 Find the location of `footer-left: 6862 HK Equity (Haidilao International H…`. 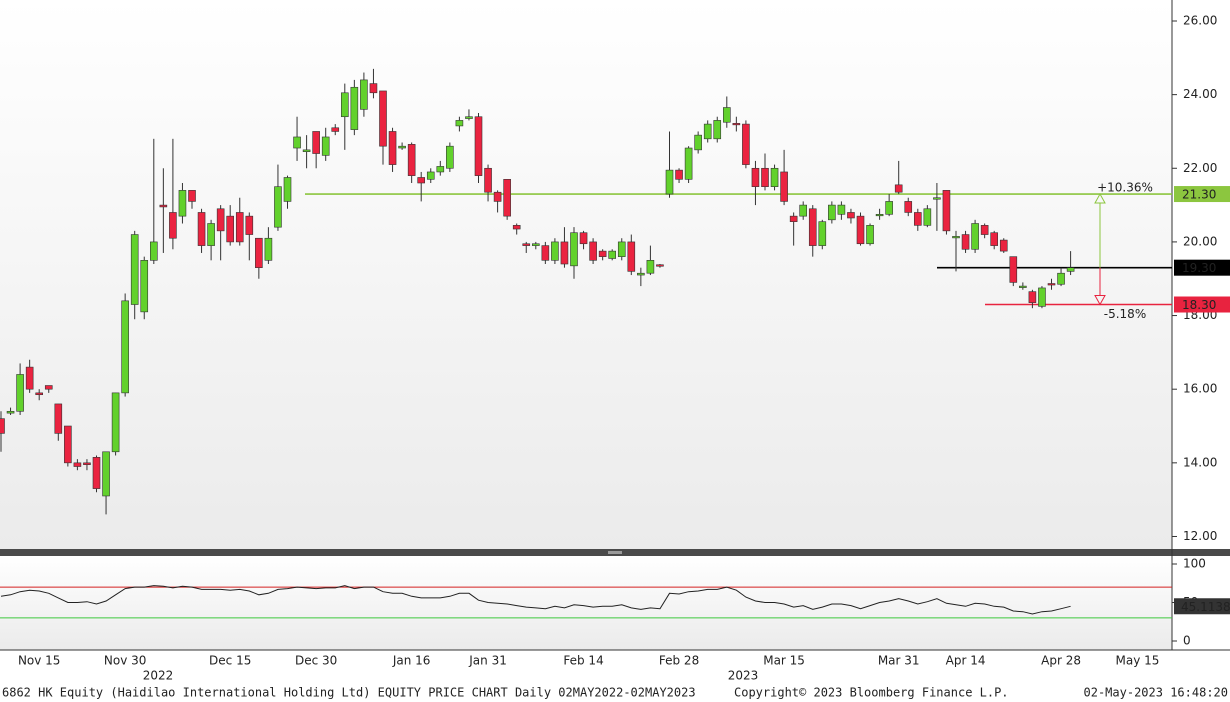

footer-left: 6862 HK Equity (Haidilao International H… is located at coordinates (349, 693).